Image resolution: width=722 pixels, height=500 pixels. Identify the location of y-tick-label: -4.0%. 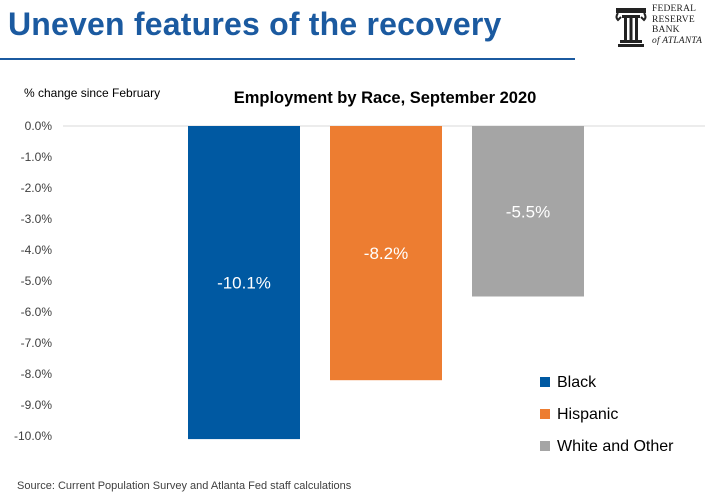
(37, 250).